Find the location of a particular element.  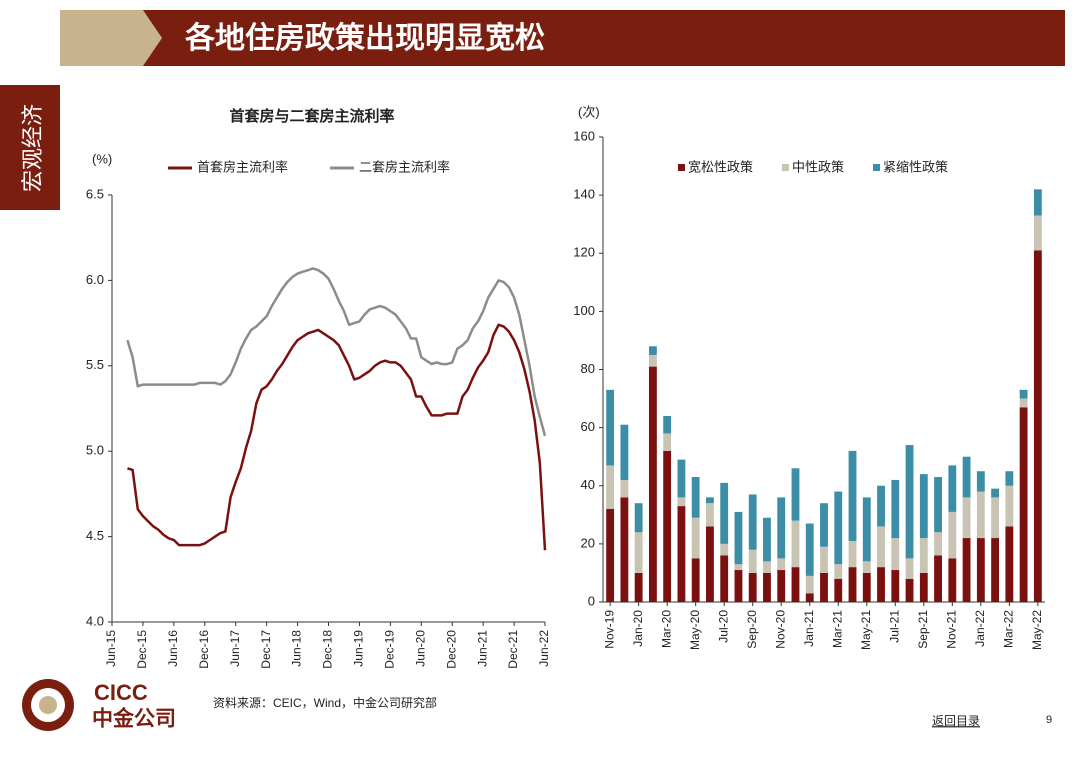

x-tick-label: Jun-18 is located at coordinates (297, 648).